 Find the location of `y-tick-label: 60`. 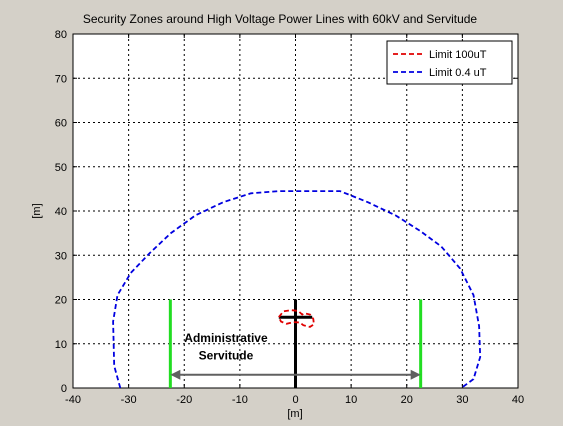

y-tick-label: 60 is located at coordinates (61, 124).